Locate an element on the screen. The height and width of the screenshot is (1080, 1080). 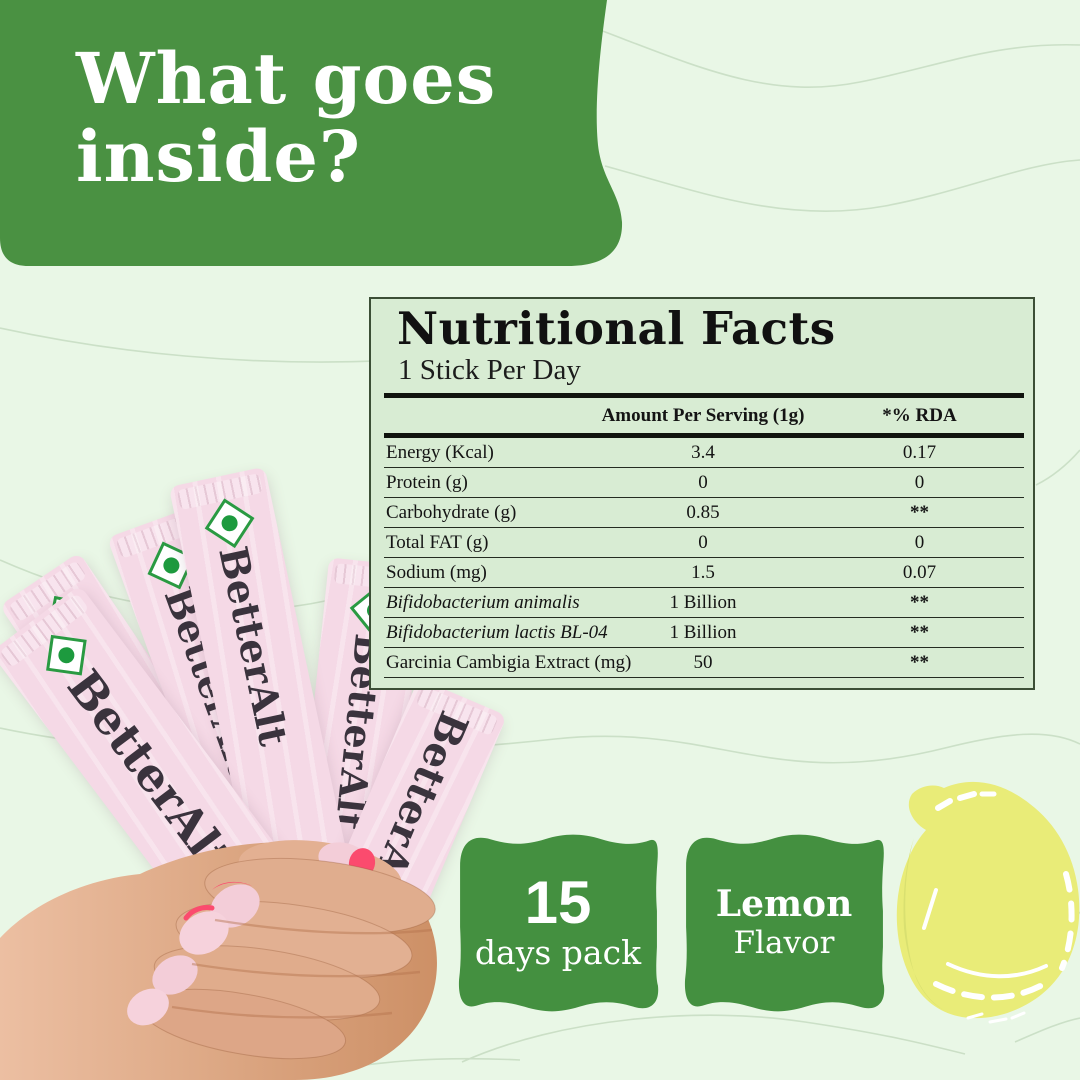
table-row: Sodium (mg) 1.5 0.07 is located at coordinates (704, 573).